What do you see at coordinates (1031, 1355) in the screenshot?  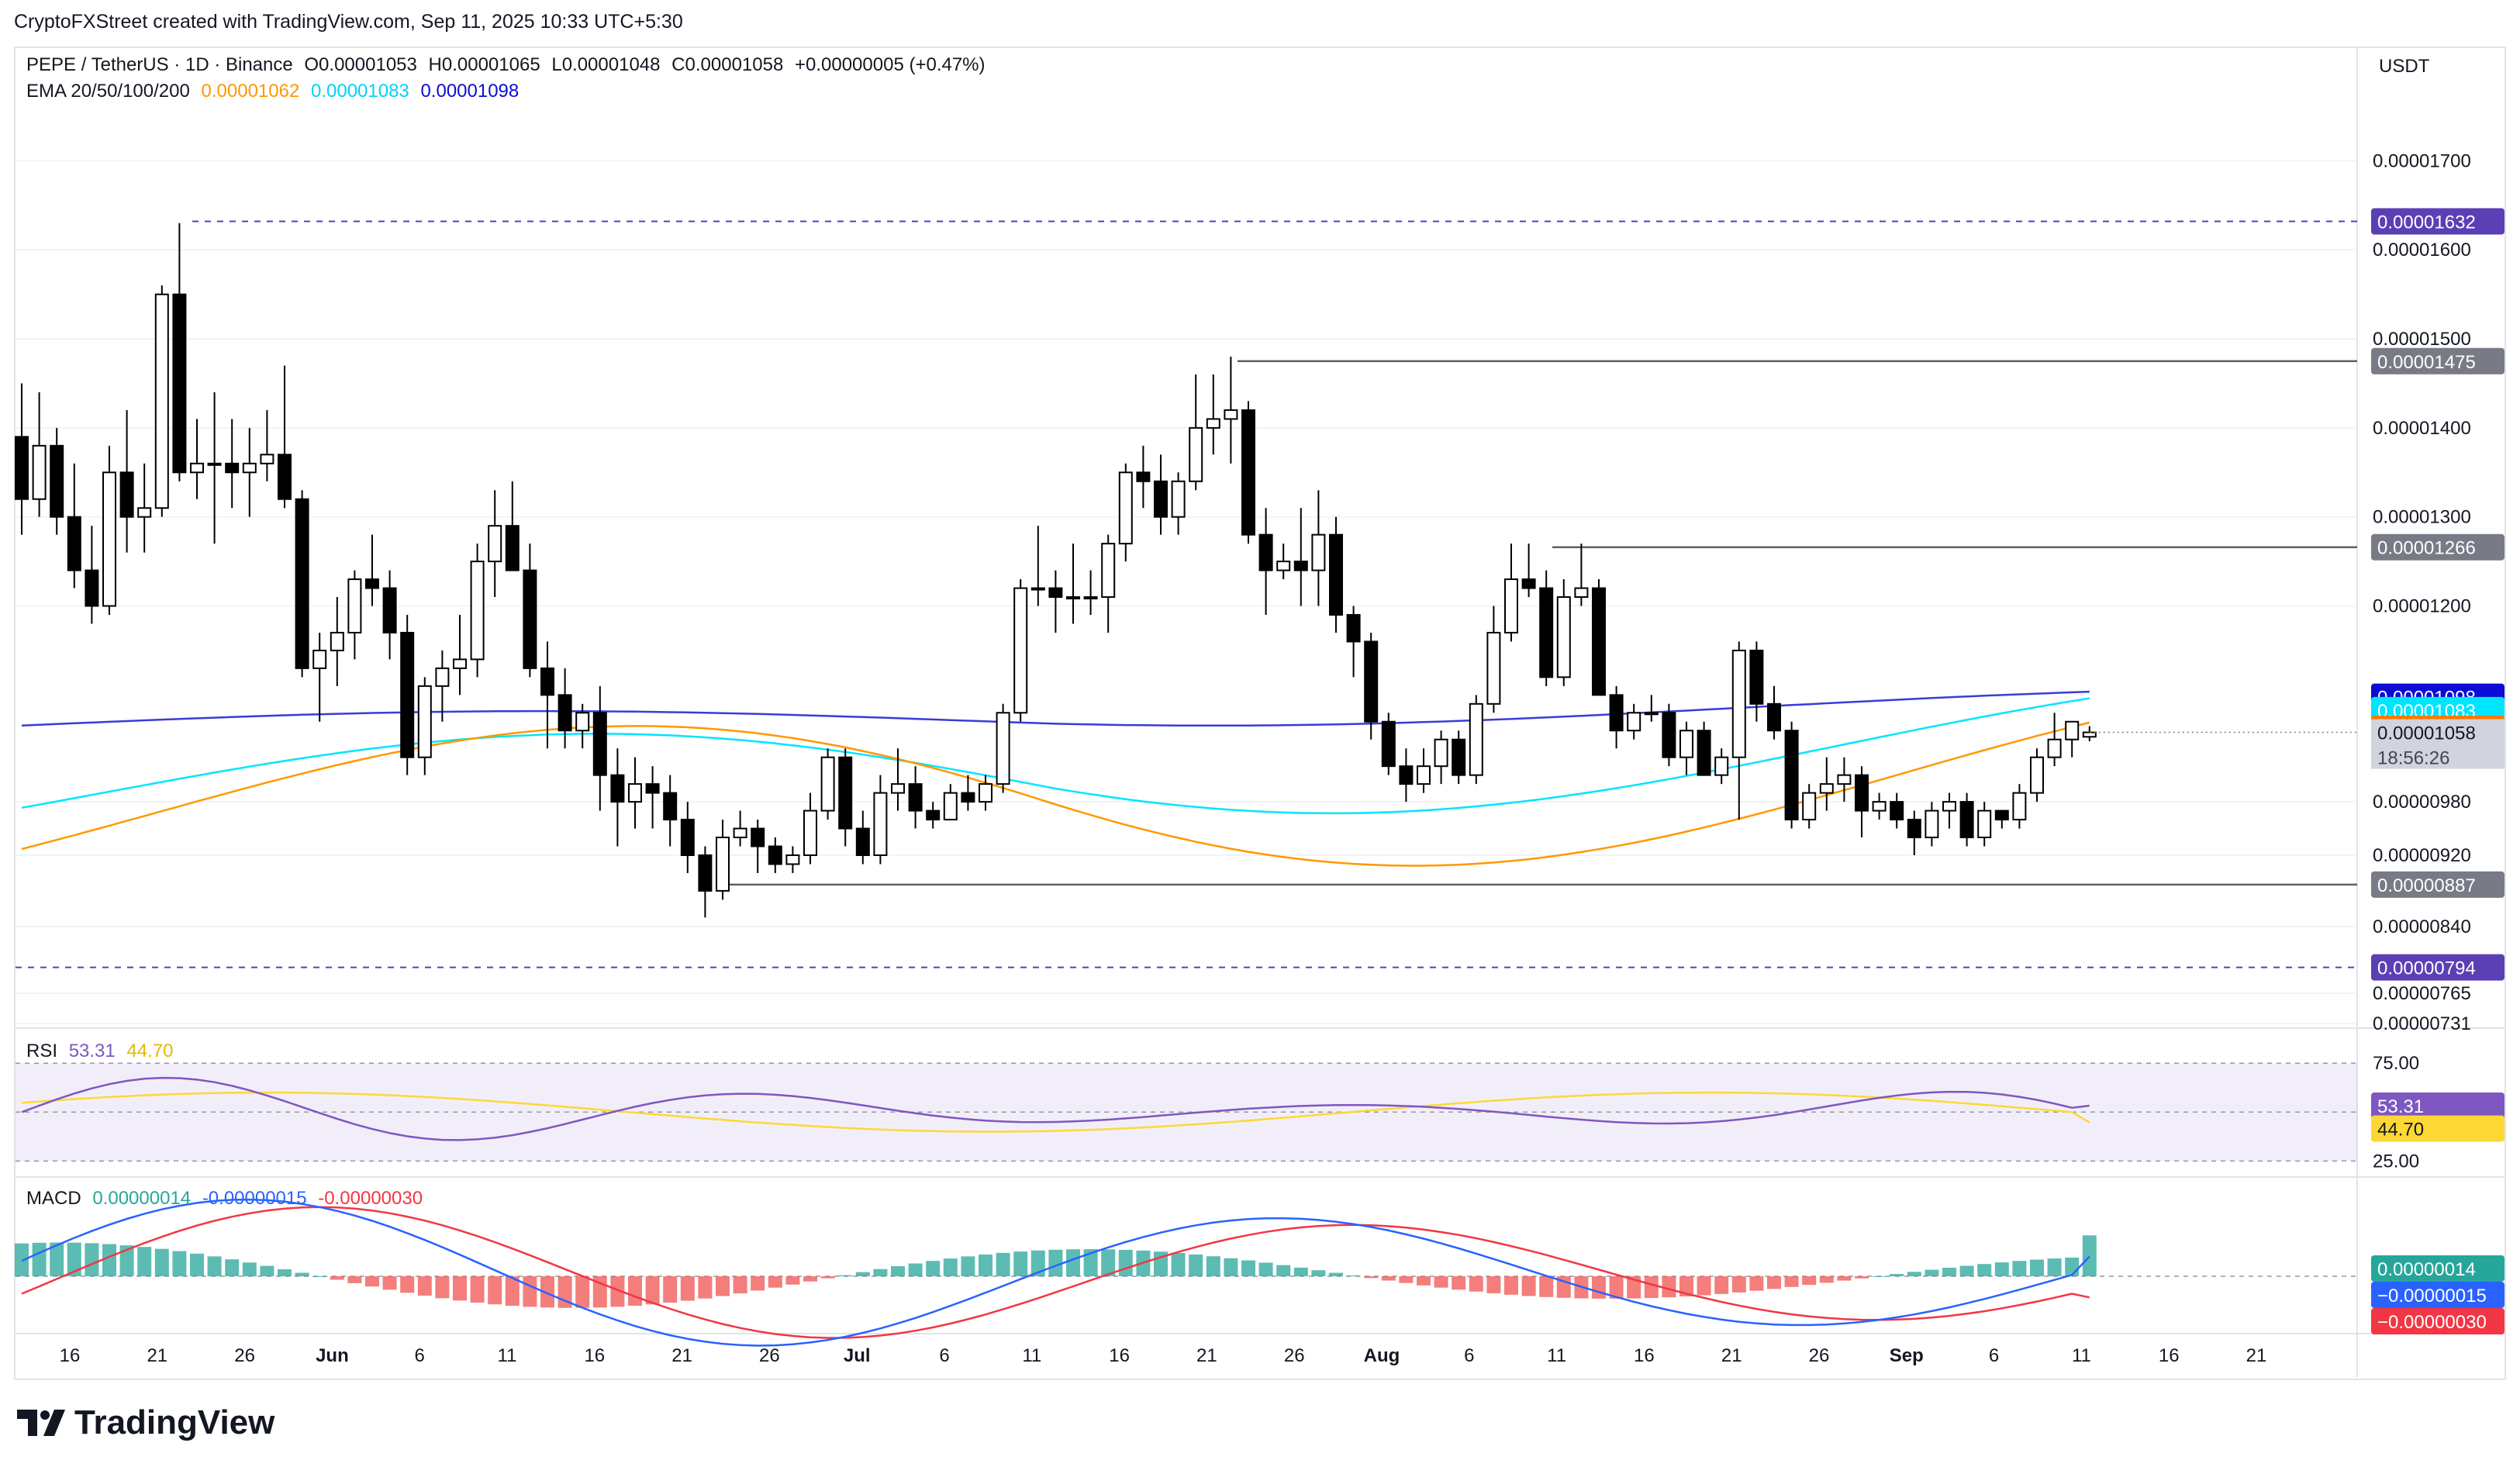 I see `time-axis-label: 11` at bounding box center [1031, 1355].